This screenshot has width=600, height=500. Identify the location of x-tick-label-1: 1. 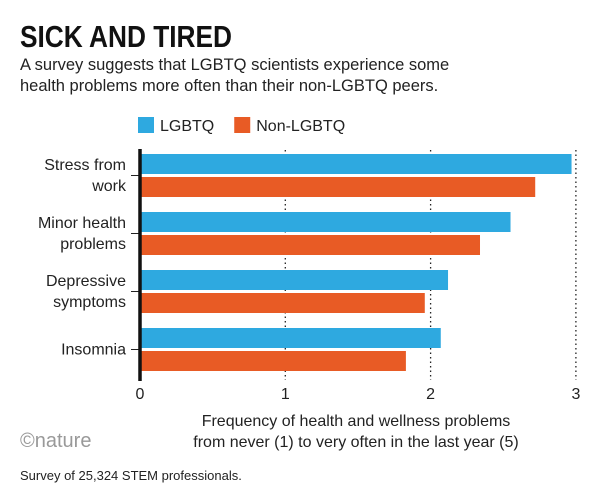
(285, 394).